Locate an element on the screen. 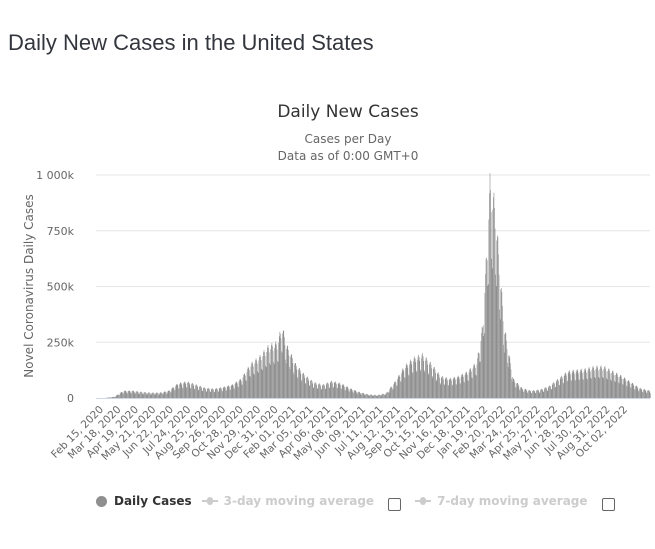 The width and height of the screenshot is (655, 549). legend-item-daily-cases: Daily Cases is located at coordinates (144, 501).